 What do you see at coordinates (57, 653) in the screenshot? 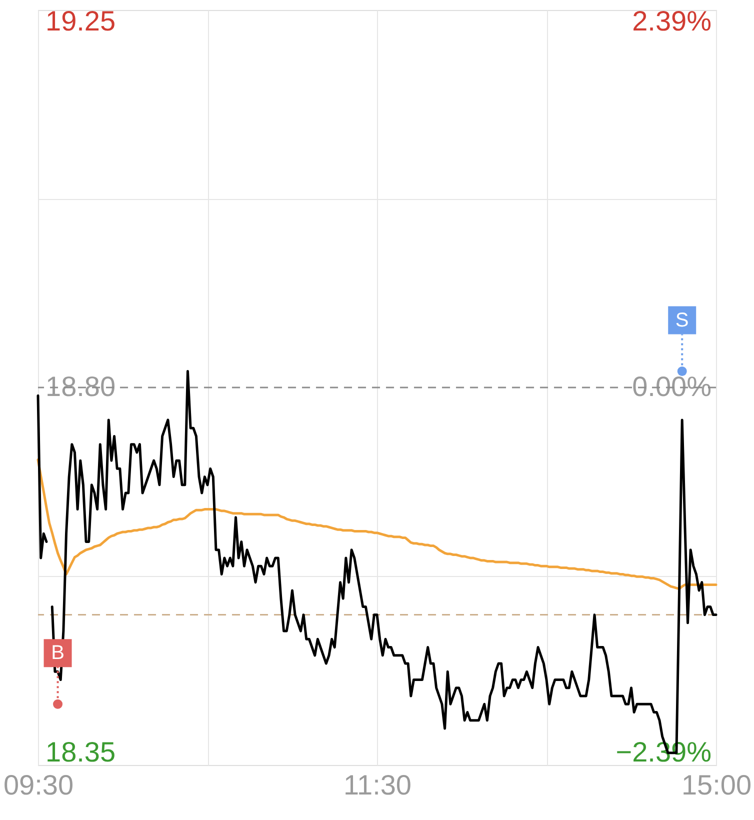
I see `series-label: B` at bounding box center [57, 653].